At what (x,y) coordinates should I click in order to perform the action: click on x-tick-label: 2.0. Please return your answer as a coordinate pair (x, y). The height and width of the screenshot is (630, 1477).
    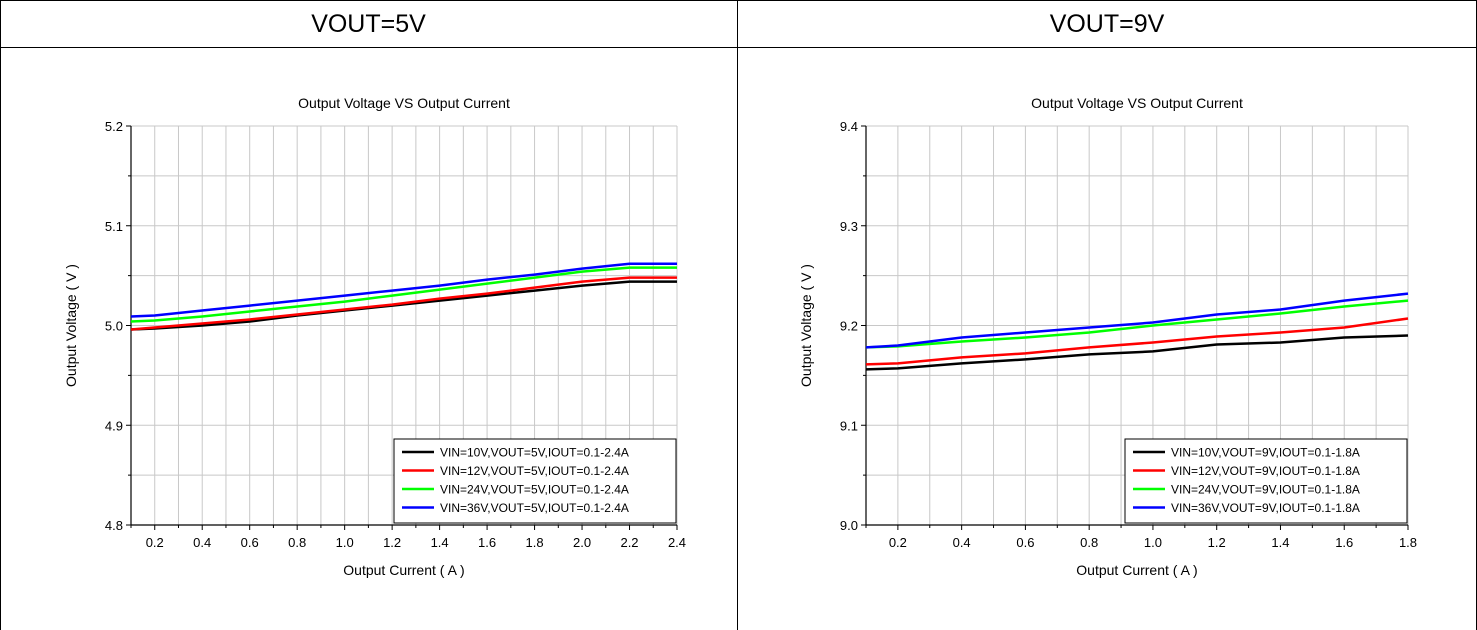
    Looking at the image, I should click on (582, 542).